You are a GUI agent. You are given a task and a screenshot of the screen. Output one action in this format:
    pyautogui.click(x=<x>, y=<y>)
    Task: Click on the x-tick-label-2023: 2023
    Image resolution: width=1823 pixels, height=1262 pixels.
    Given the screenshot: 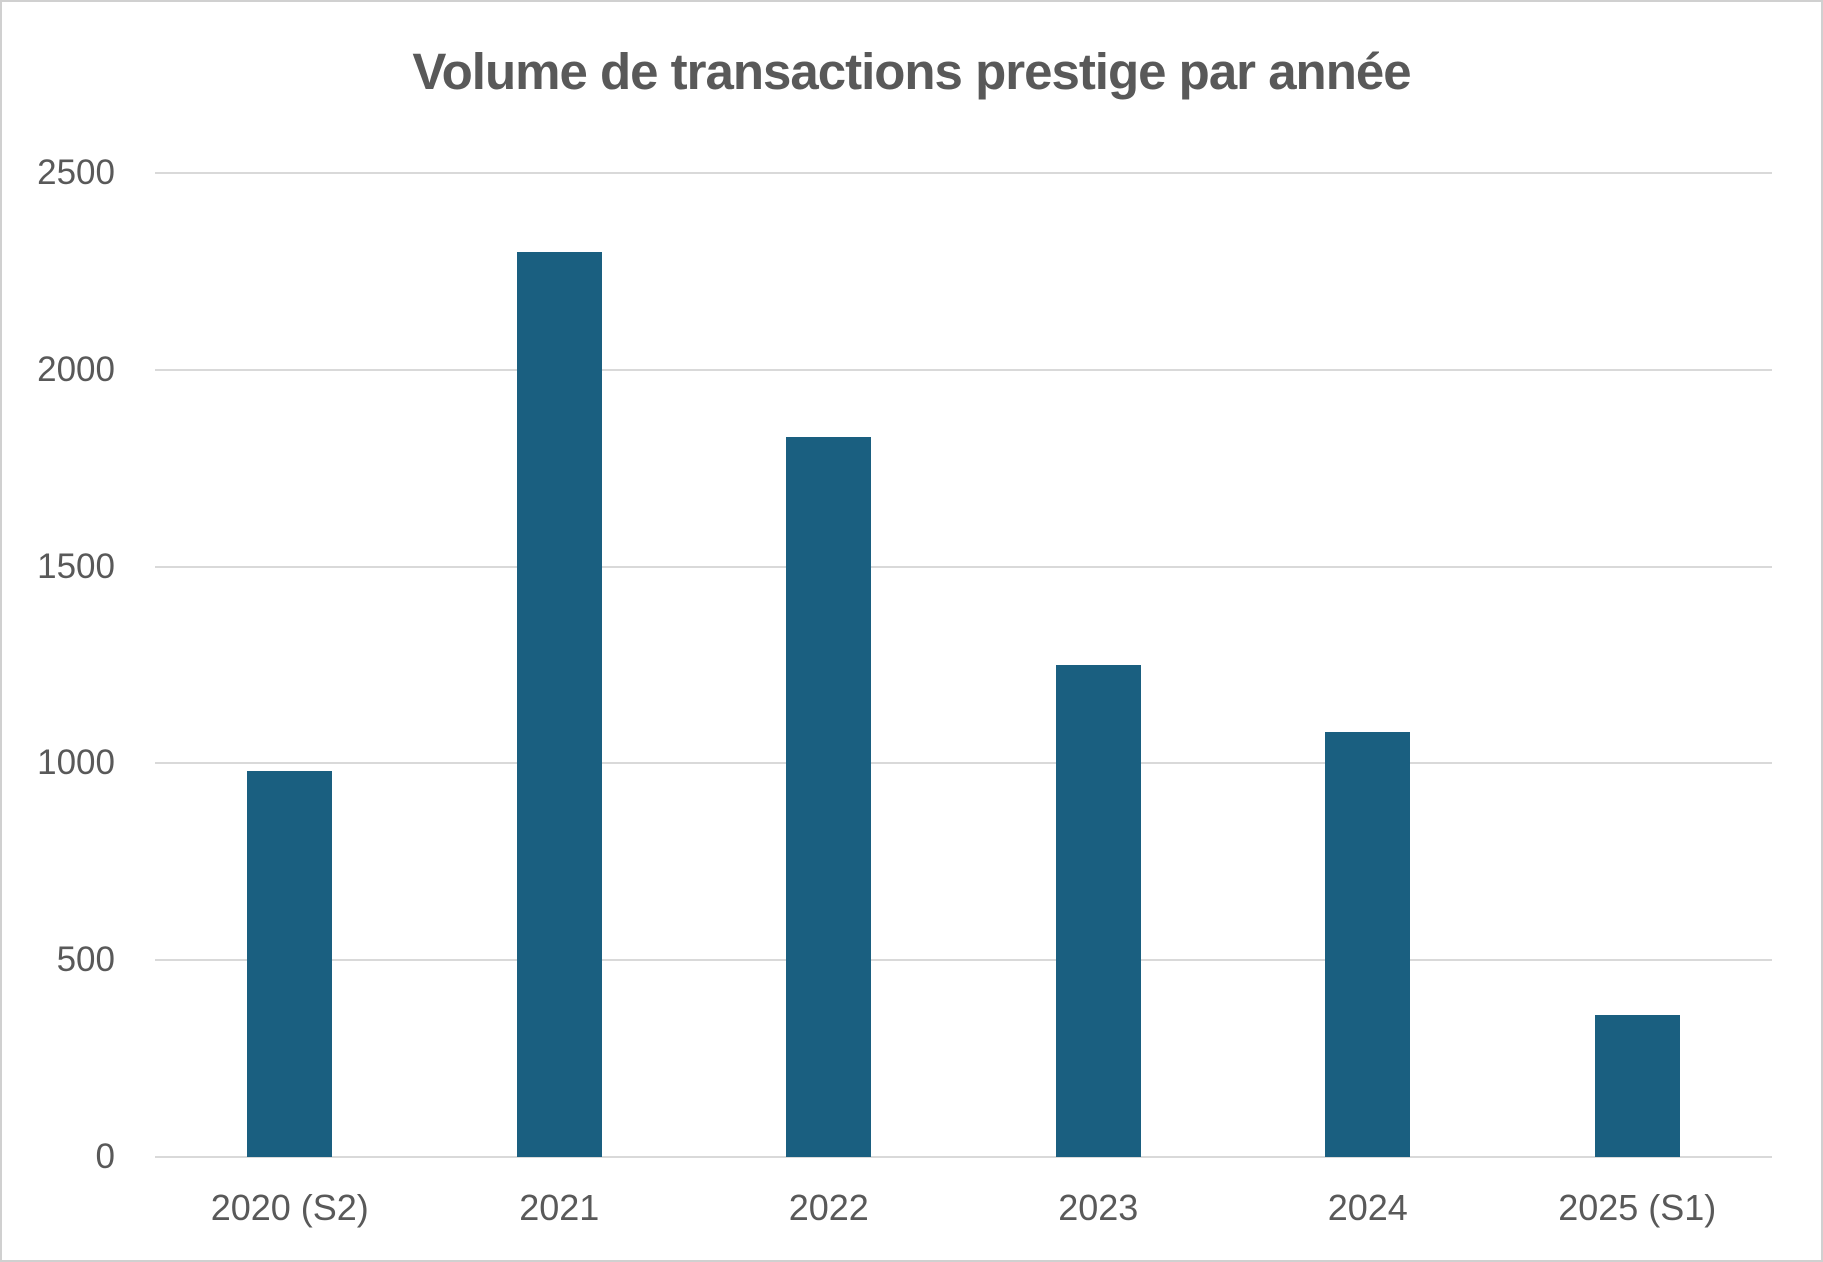 What is the action you would take?
    pyautogui.click(x=1098, y=1207)
    